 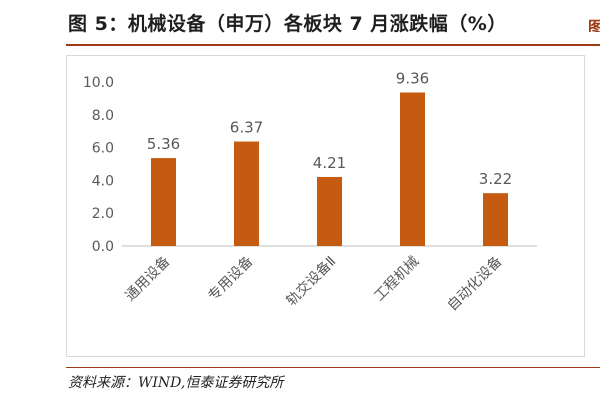 What do you see at coordinates (163, 144) in the screenshot?
I see `data-label: 5.36` at bounding box center [163, 144].